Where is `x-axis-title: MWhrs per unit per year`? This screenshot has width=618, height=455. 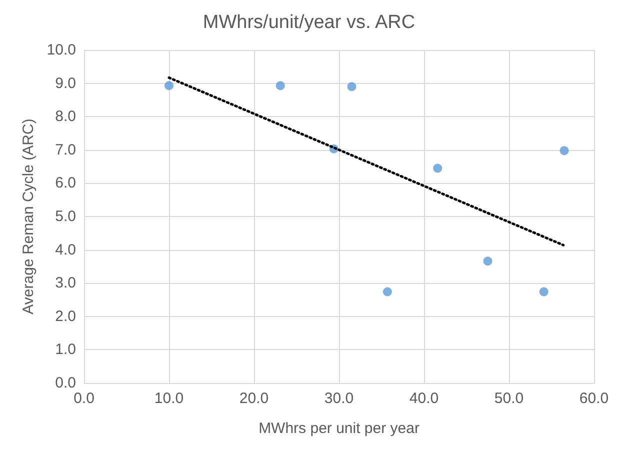 x-axis-title: MWhrs per unit per year is located at coordinates (339, 428).